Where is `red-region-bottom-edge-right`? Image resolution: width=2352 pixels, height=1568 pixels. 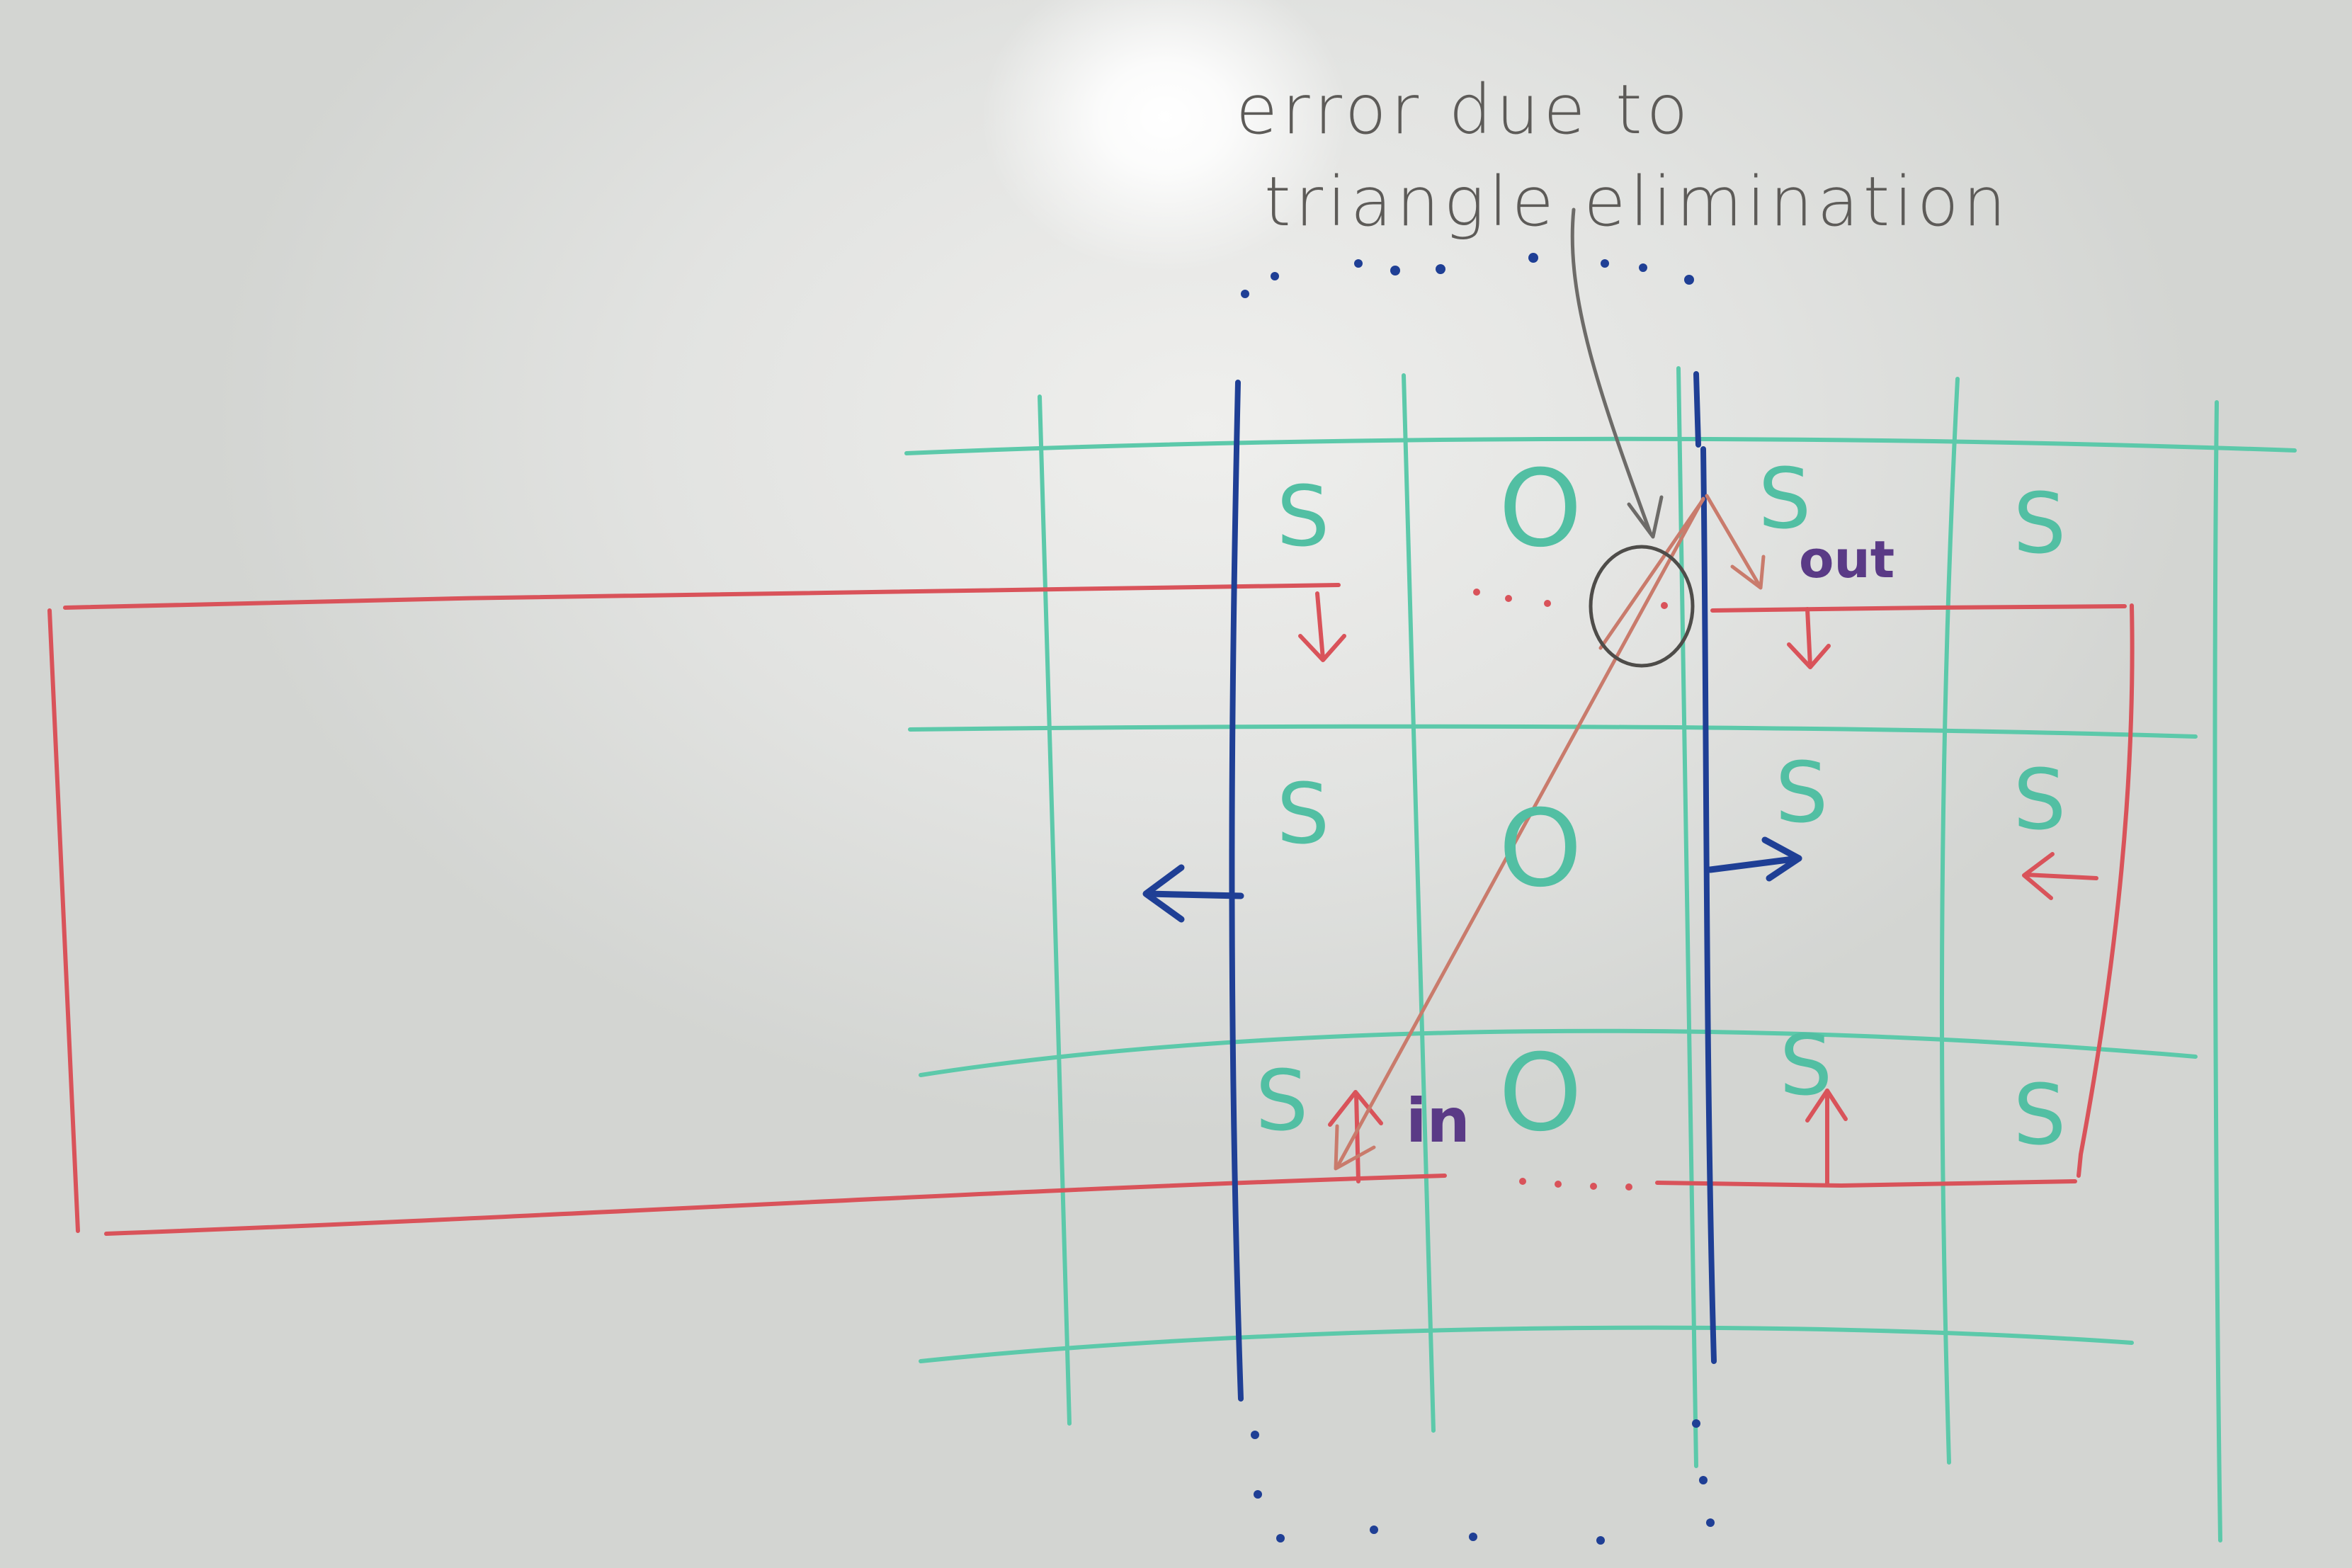 red-region-bottom-edge-right is located at coordinates (1866, 1183).